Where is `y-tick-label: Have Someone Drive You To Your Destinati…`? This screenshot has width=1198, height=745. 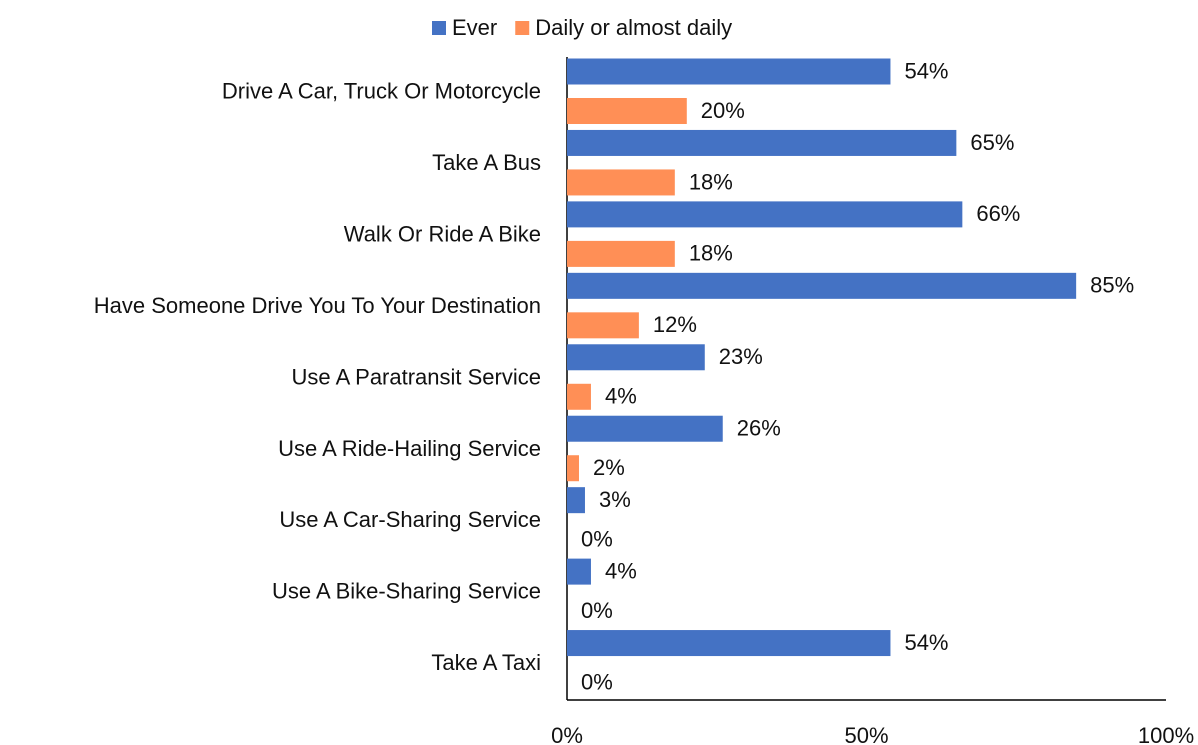 y-tick-label: Have Someone Drive You To Your Destinati… is located at coordinates (317, 305).